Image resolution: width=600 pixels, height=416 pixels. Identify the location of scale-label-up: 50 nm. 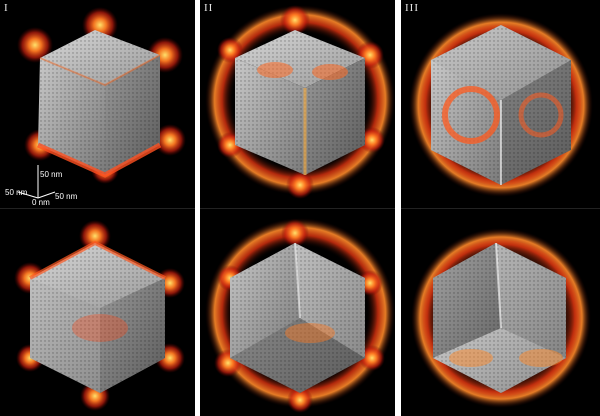
(51, 174).